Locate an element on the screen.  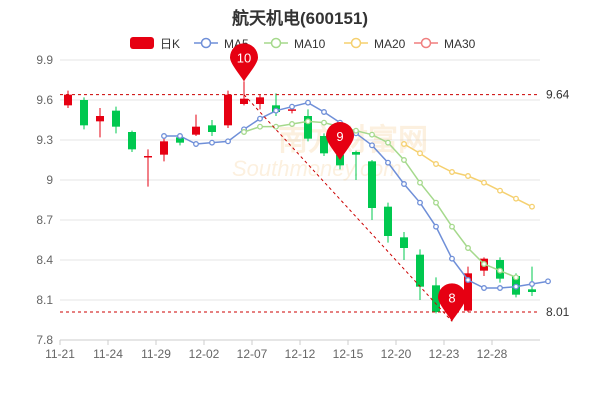
legend-item: 日K is located at coordinates (155, 44).